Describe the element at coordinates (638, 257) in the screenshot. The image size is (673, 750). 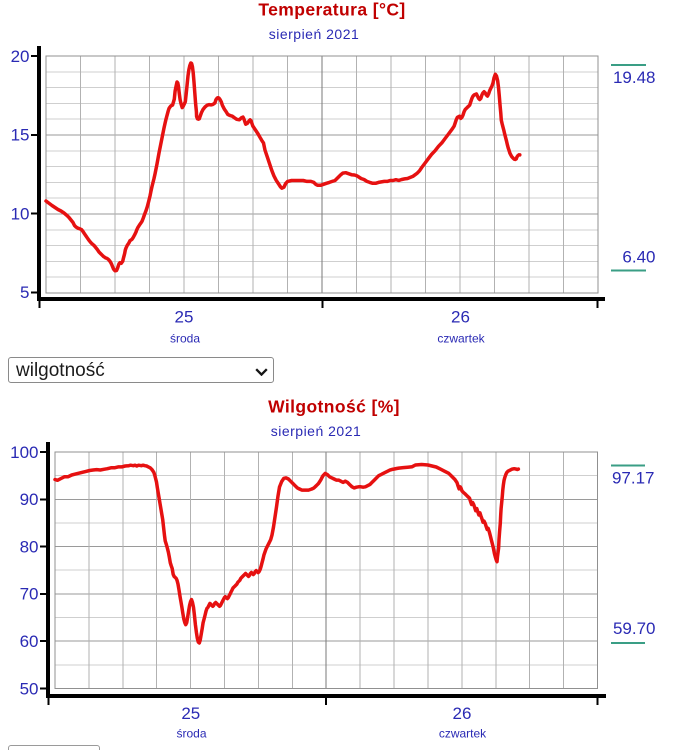
I see `svg-text: 6.40` at that location.